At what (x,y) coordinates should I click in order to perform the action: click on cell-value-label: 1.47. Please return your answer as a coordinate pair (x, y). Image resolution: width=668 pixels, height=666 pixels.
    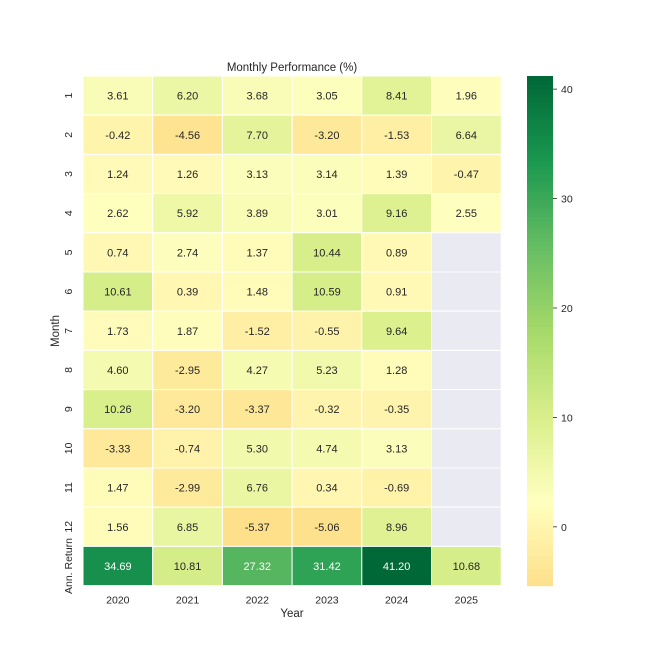
    Looking at the image, I should click on (117, 489).